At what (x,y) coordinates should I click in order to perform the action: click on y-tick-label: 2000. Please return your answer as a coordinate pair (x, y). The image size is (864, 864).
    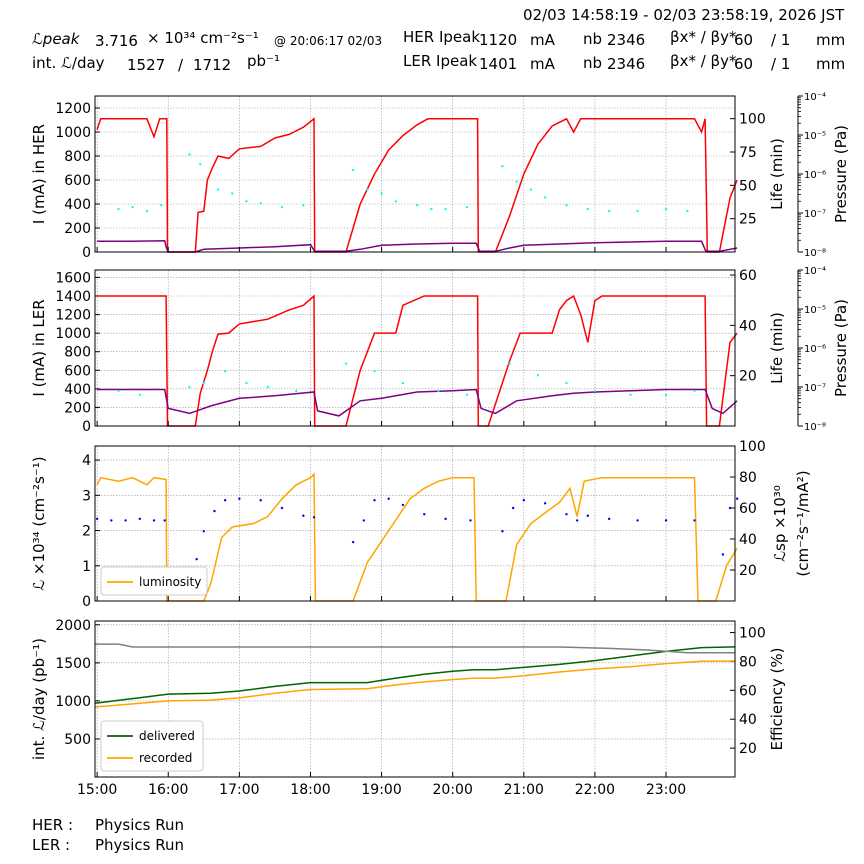
    Looking at the image, I should click on (73, 626).